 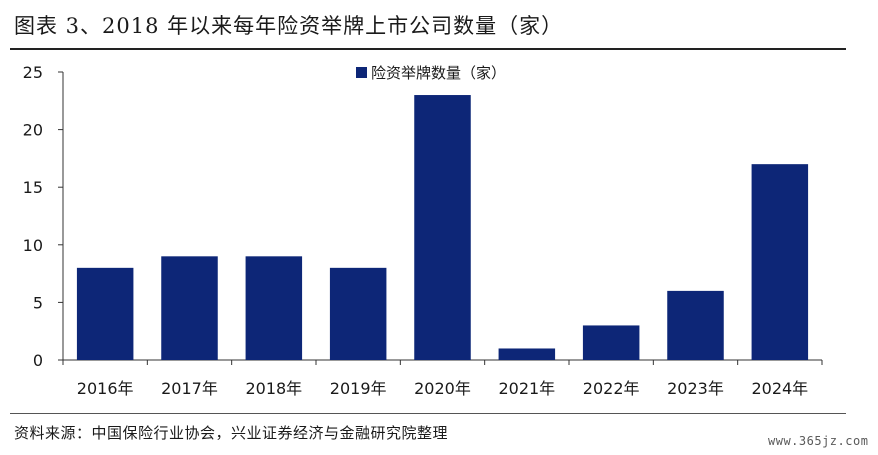 What do you see at coordinates (695, 388) in the screenshot?
I see `x-tick-label: 2023年` at bounding box center [695, 388].